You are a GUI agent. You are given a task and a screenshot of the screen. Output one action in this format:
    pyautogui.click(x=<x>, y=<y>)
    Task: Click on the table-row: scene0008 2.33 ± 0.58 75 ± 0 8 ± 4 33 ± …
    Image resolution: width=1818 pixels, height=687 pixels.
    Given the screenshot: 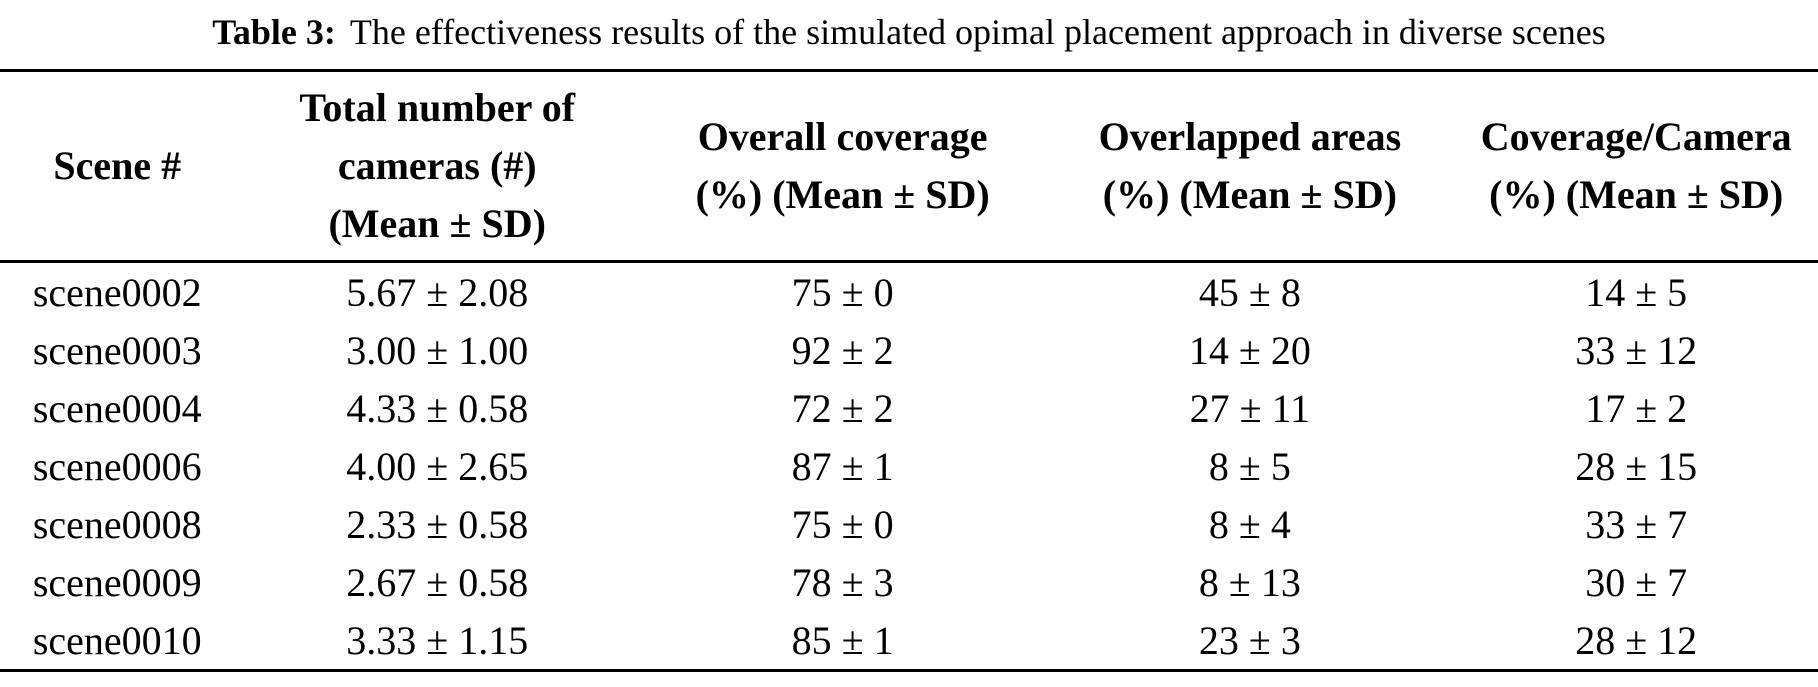 What is the action you would take?
    pyautogui.click(x=909, y=524)
    